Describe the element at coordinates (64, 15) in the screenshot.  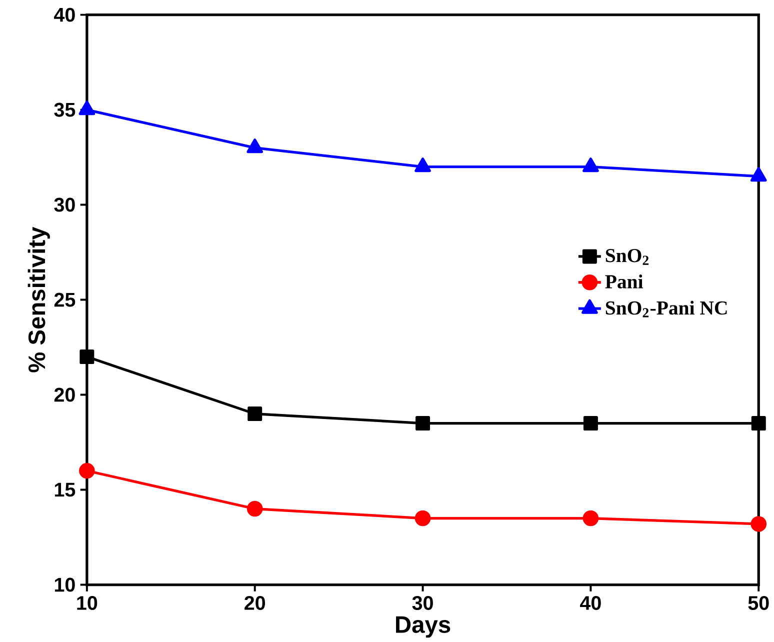
I see `y-tick-label: 40` at that location.